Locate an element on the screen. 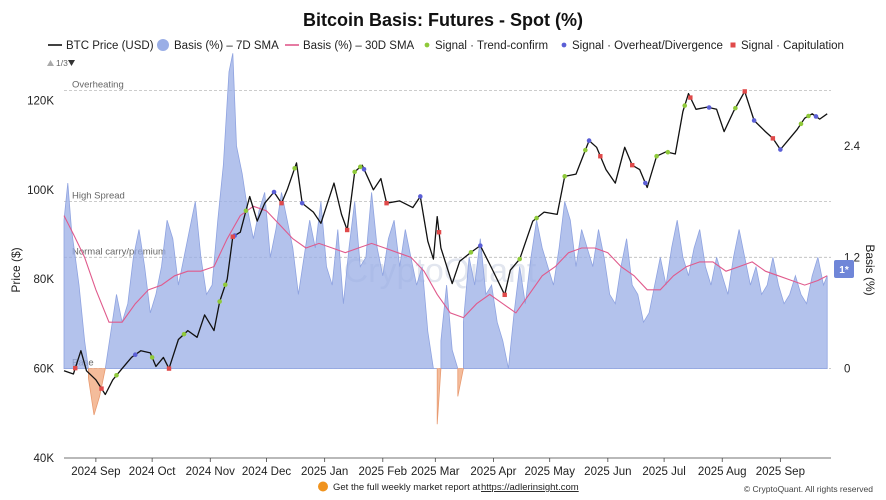 This screenshot has height=500, width=886. x-tick-2: 2024 Nov is located at coordinates (210, 472).